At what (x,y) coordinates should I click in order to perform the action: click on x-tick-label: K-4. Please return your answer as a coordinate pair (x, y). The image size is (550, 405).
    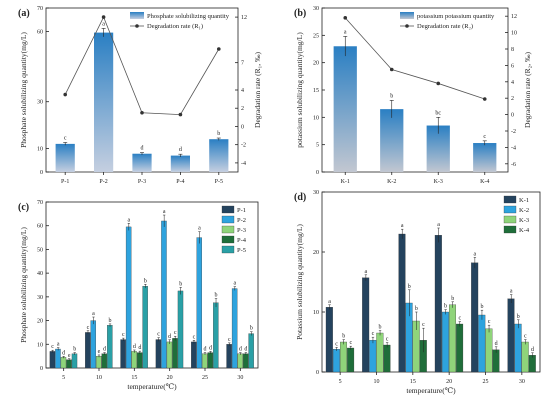
    Looking at the image, I should click on (484, 182).